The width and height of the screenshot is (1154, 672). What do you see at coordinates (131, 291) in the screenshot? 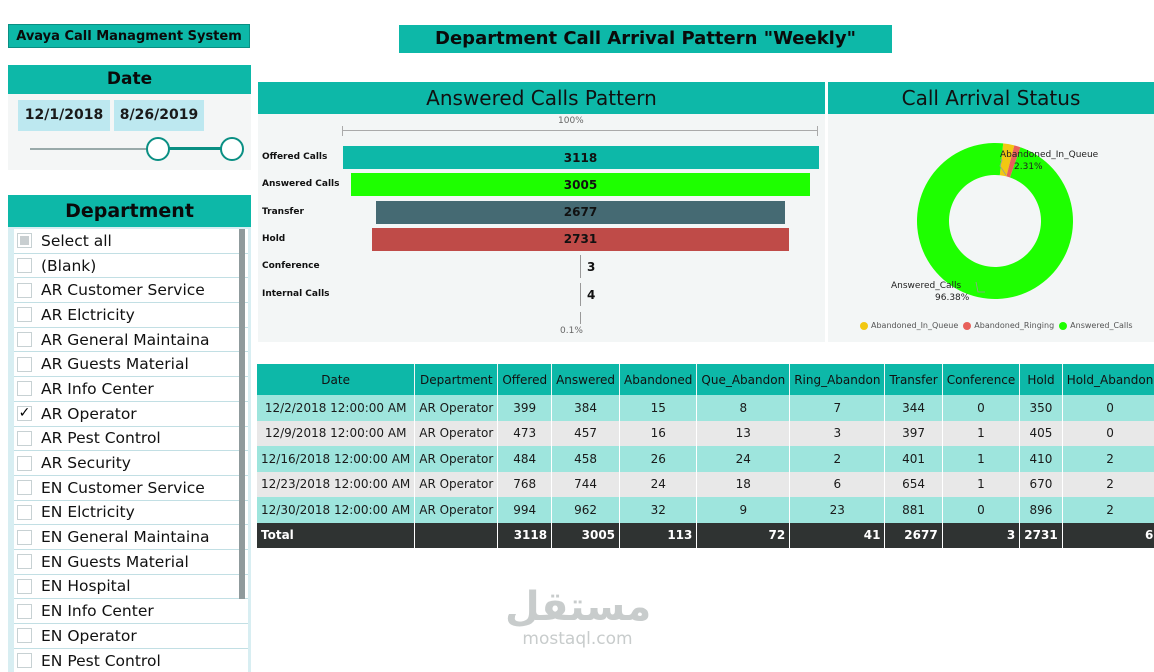
I see `department-item: AR Customer Service` at bounding box center [131, 291].